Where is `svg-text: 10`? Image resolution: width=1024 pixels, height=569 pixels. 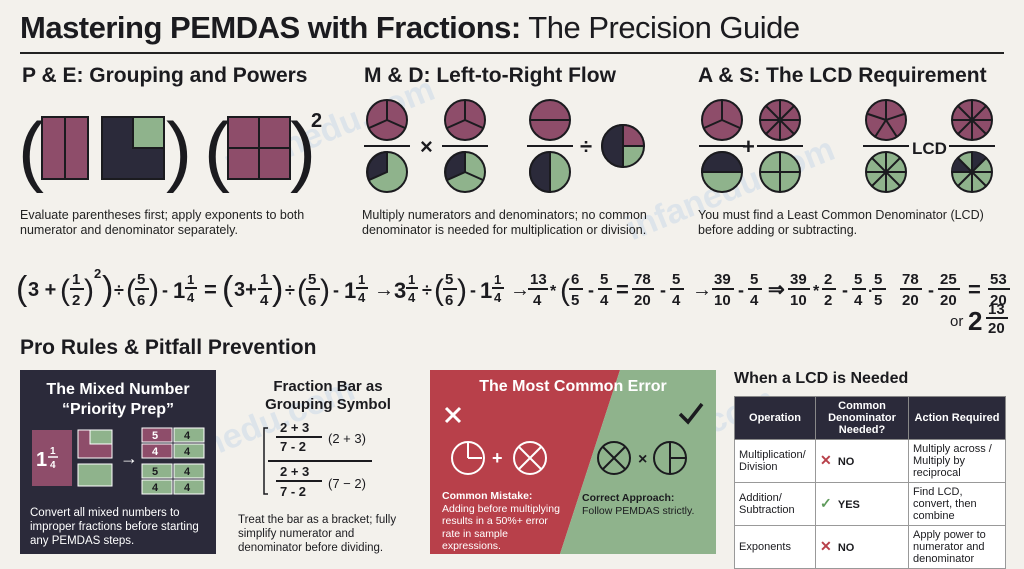
svg-text: 10 is located at coordinates (798, 300).